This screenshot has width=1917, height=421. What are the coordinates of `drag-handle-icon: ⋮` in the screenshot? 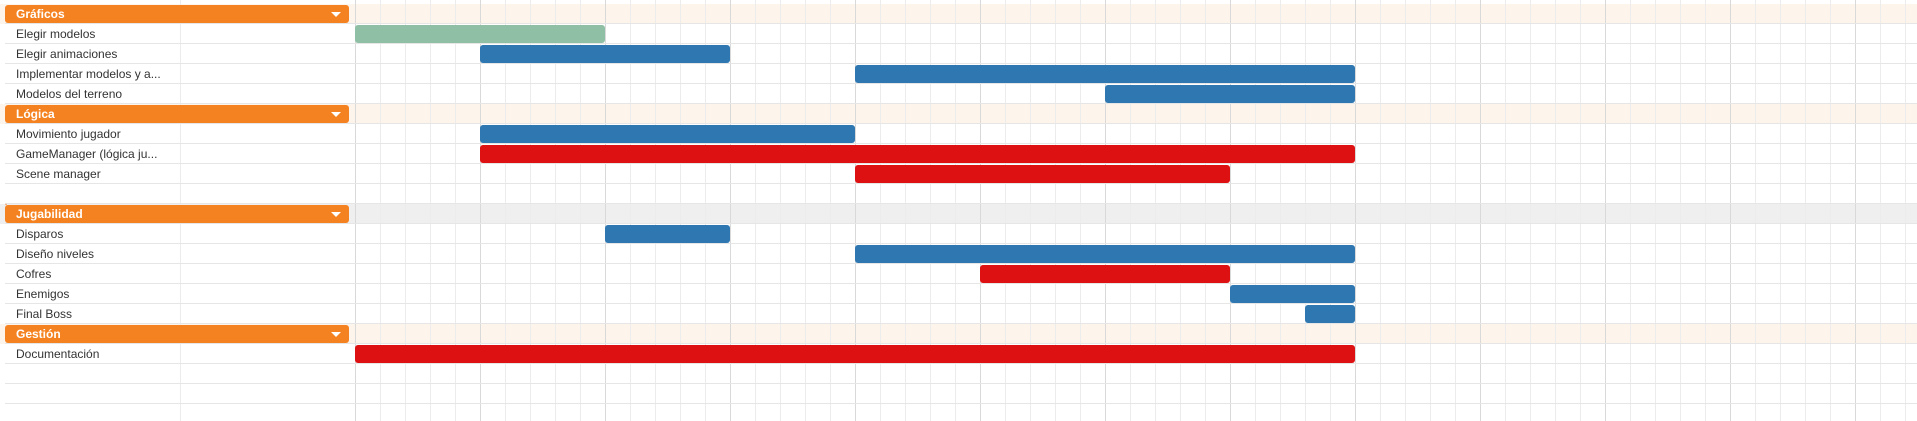 It's located at (6, 208).